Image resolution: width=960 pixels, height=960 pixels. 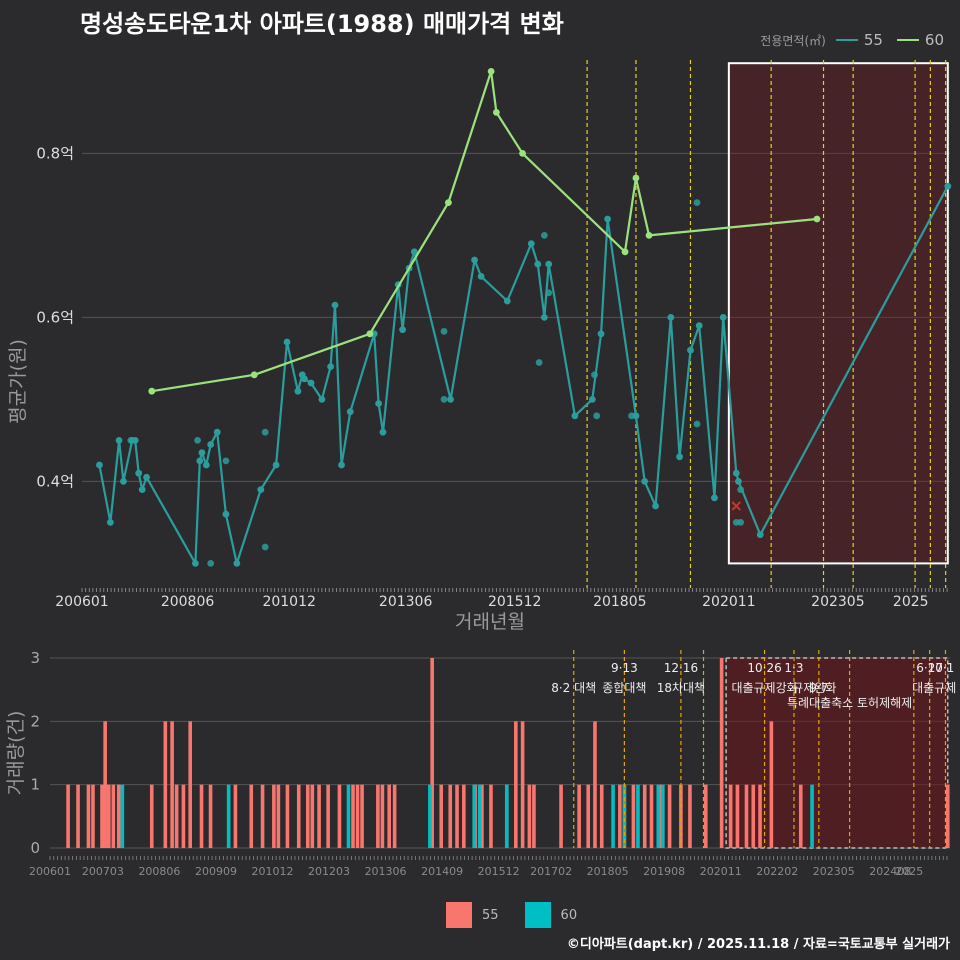 What do you see at coordinates (288, 602) in the screenshot?
I see `x-tick-label: 201012` at bounding box center [288, 602].